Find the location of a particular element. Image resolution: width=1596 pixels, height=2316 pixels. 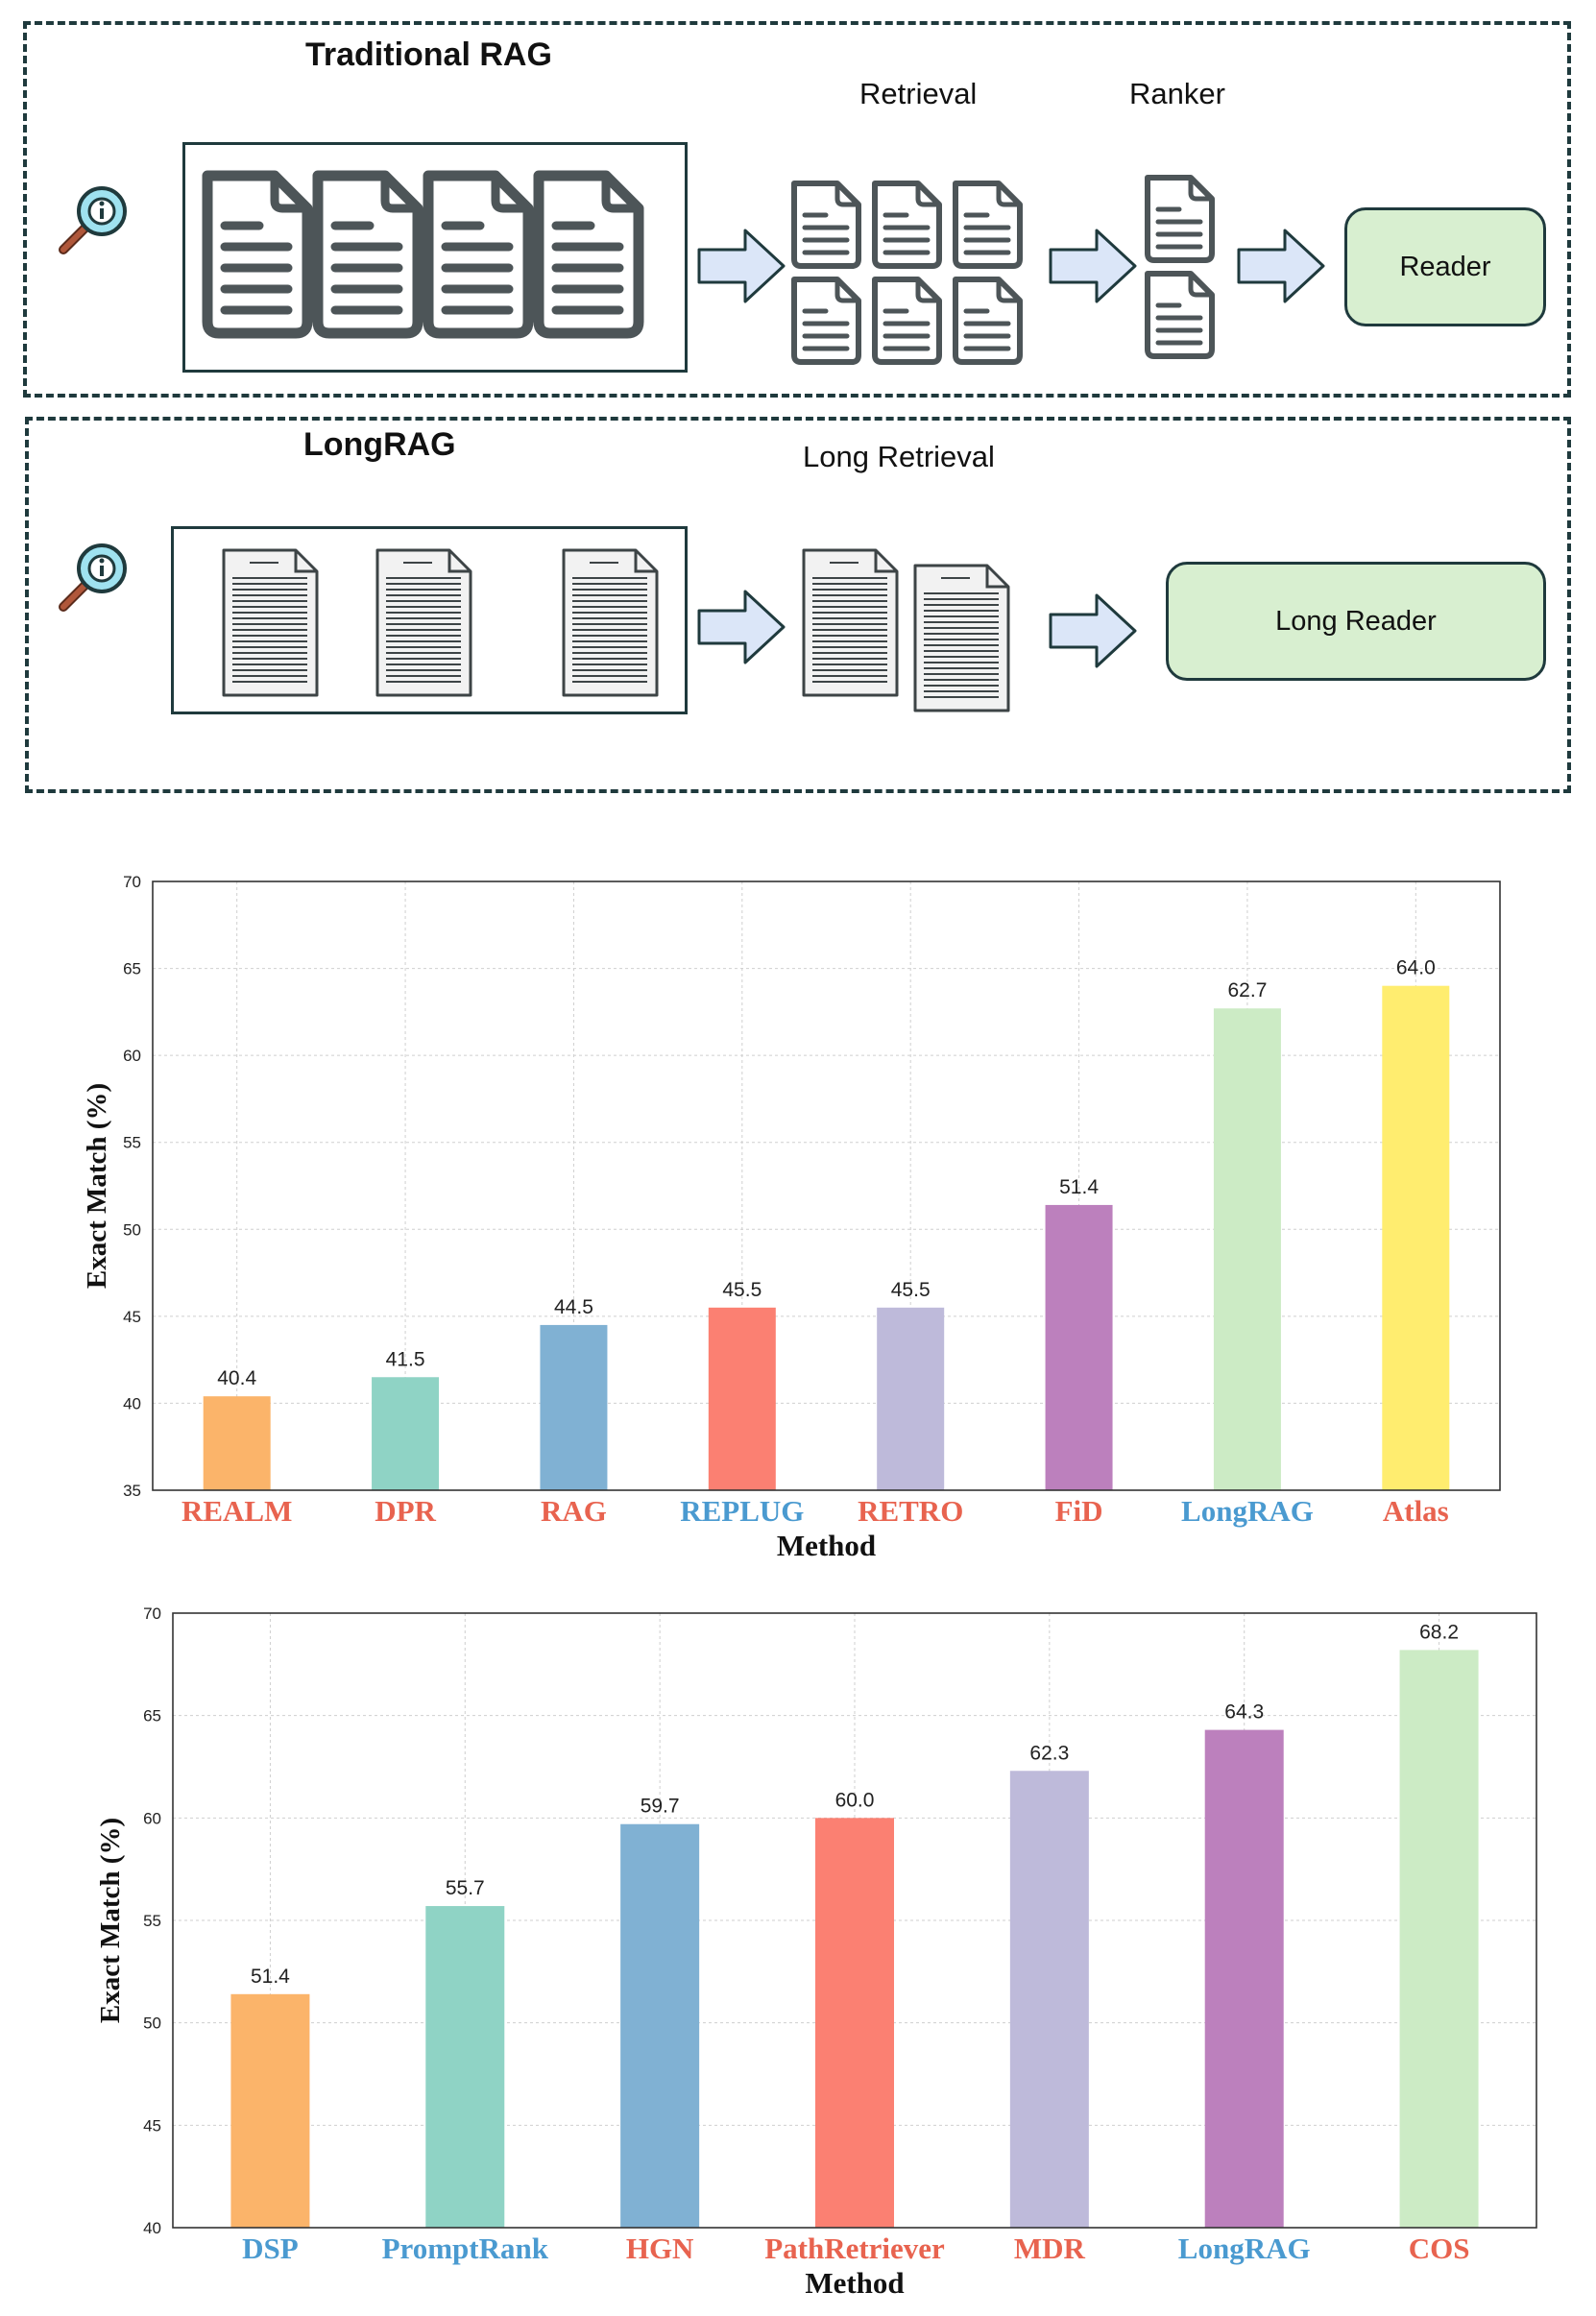

data-label: 60.0 is located at coordinates (855, 1800).